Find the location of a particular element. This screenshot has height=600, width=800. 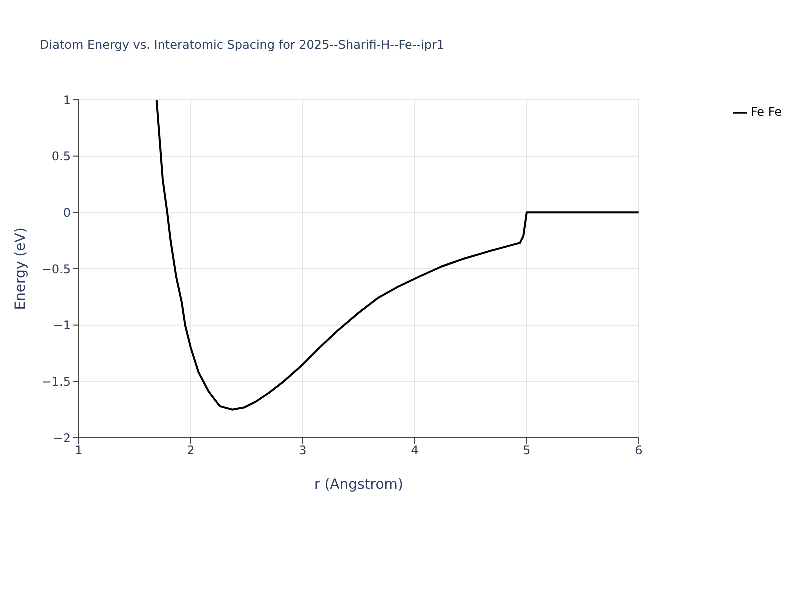

y-tick-label: 0.5 is located at coordinates (61, 157).